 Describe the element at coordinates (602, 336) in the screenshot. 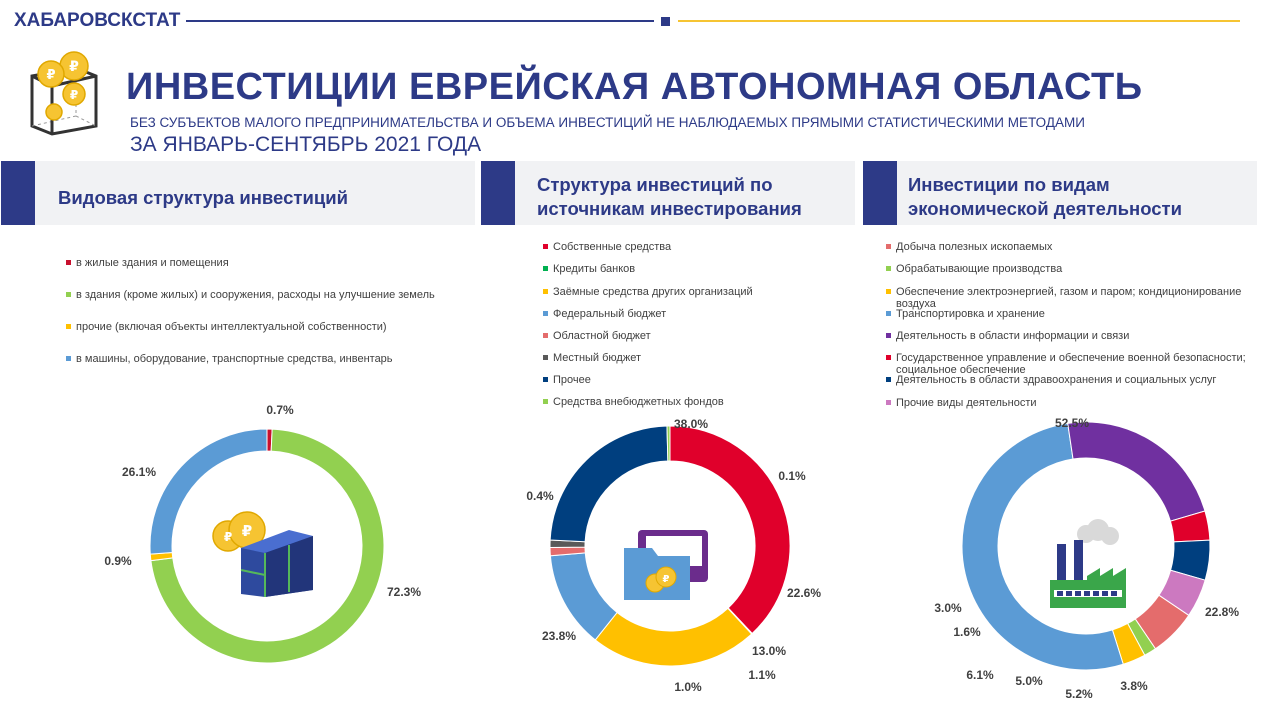

I see `legend-label: Областной бюджет` at that location.